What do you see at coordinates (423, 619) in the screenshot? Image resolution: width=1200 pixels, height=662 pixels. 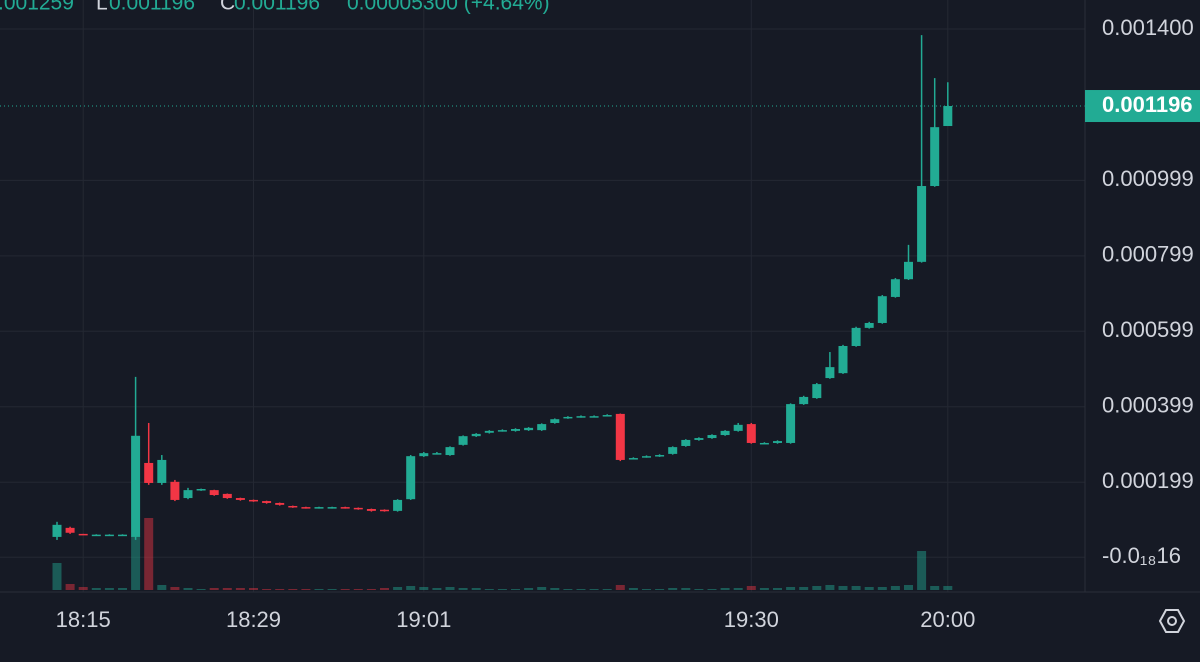 I see `x-tick-label: 19:01` at bounding box center [423, 619].